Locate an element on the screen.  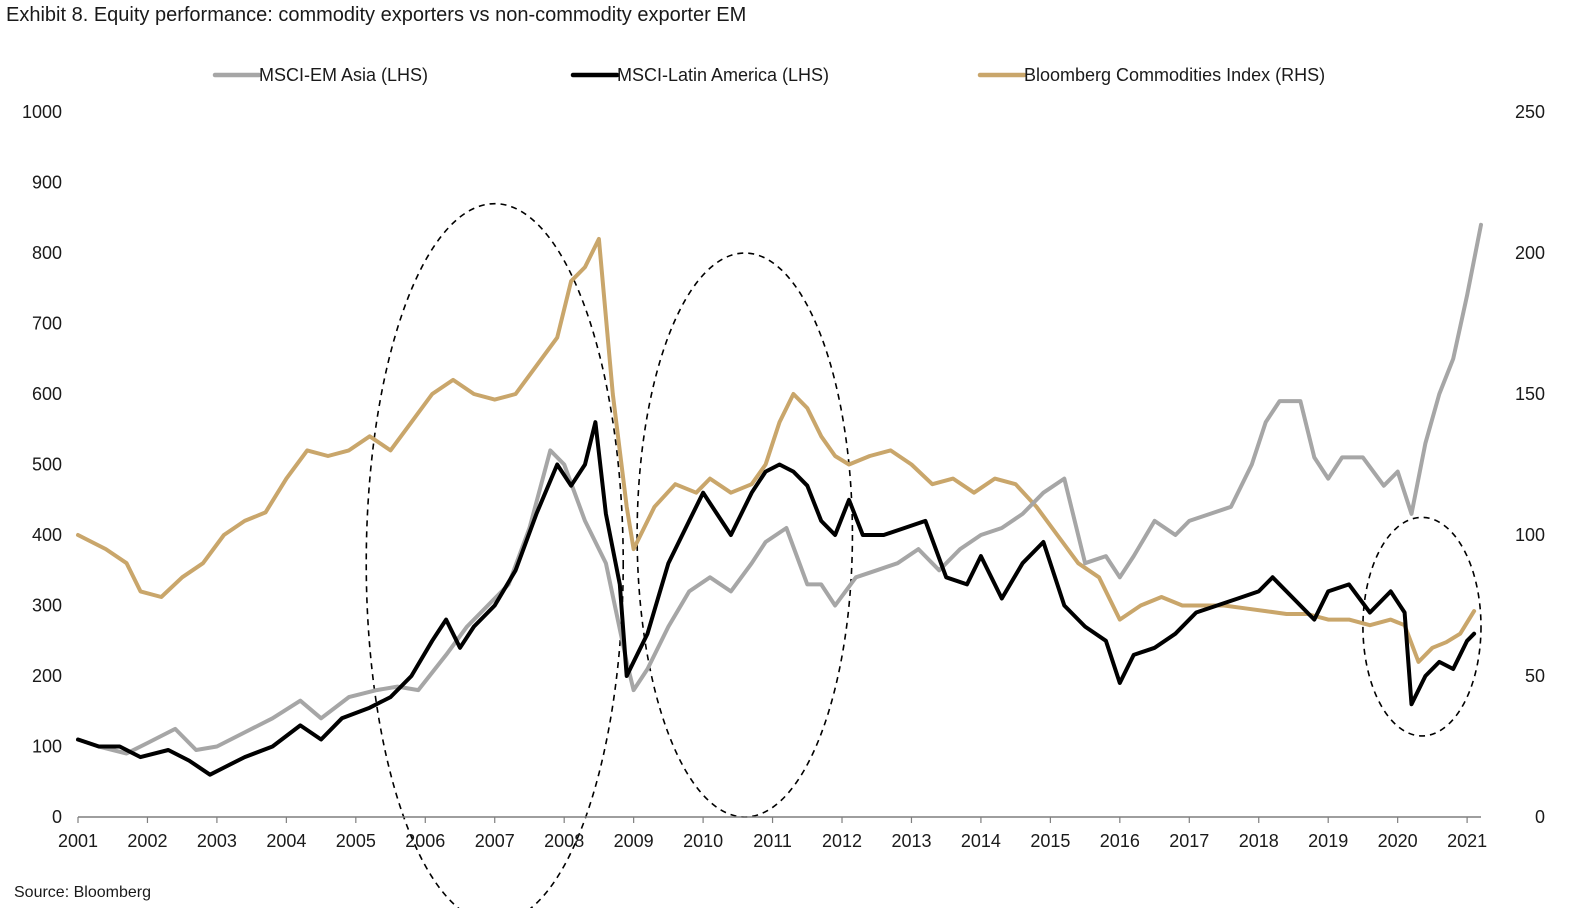
x-tick-label: 2021 is located at coordinates (1467, 841).